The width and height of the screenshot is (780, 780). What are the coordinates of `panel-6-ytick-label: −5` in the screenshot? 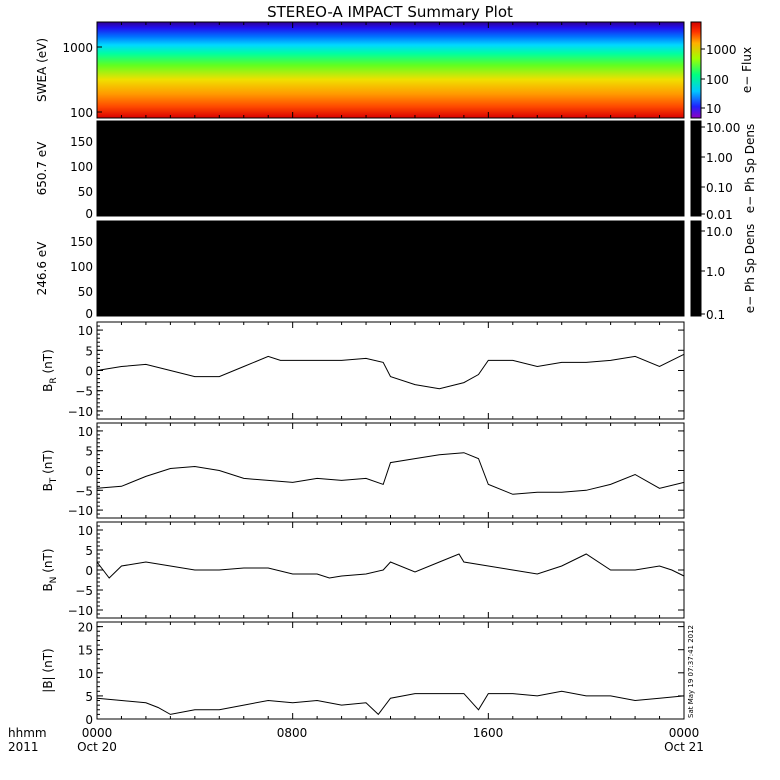 It's located at (84, 591).